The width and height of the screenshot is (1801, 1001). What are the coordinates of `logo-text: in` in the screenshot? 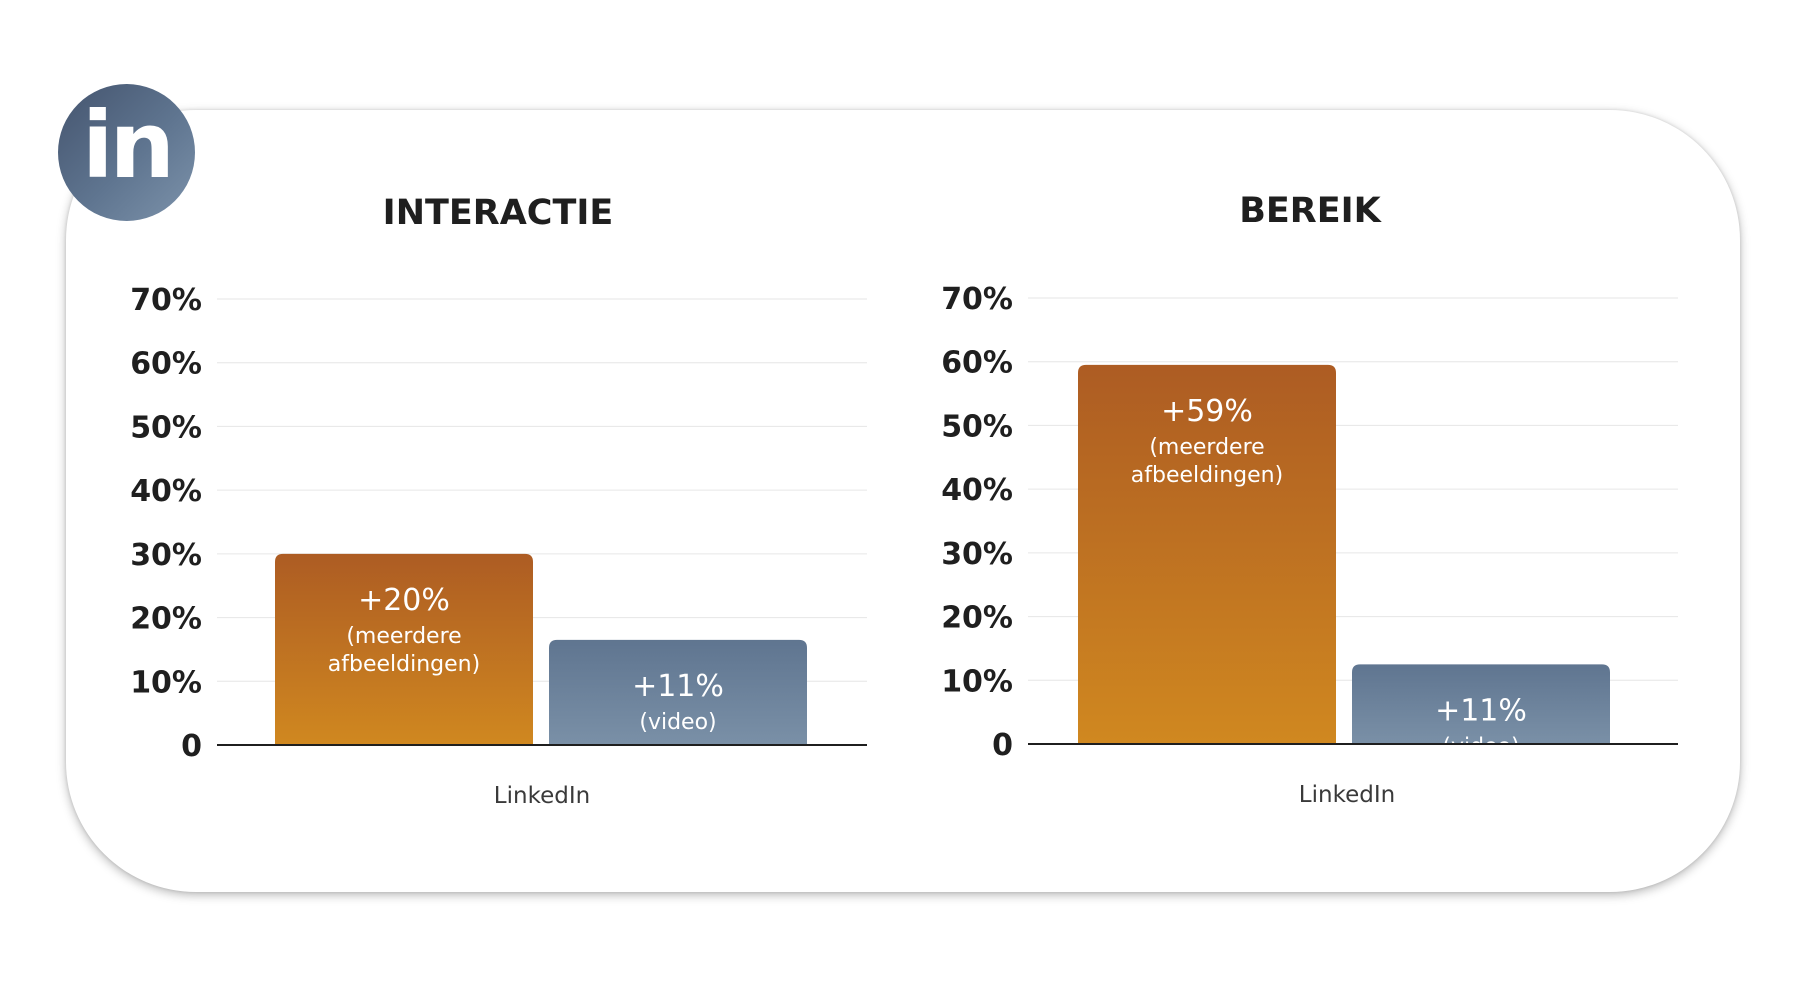 It's located at (128, 145).